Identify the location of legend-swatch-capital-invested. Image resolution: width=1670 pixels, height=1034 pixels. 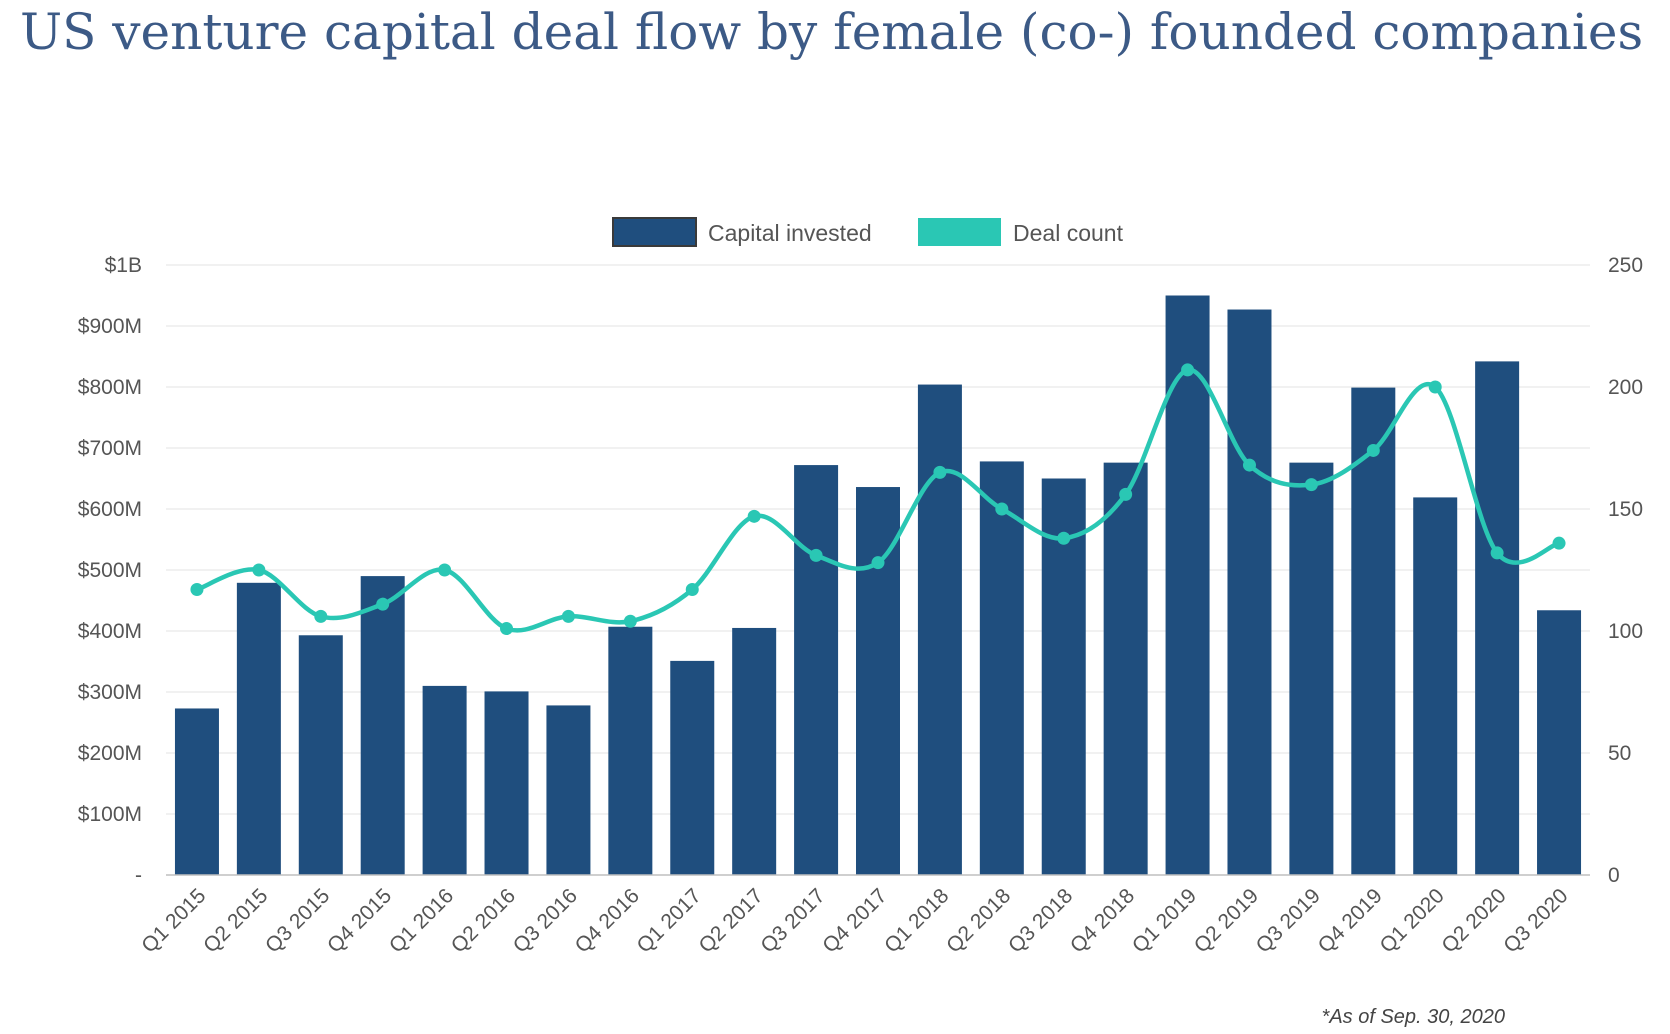
(654, 232).